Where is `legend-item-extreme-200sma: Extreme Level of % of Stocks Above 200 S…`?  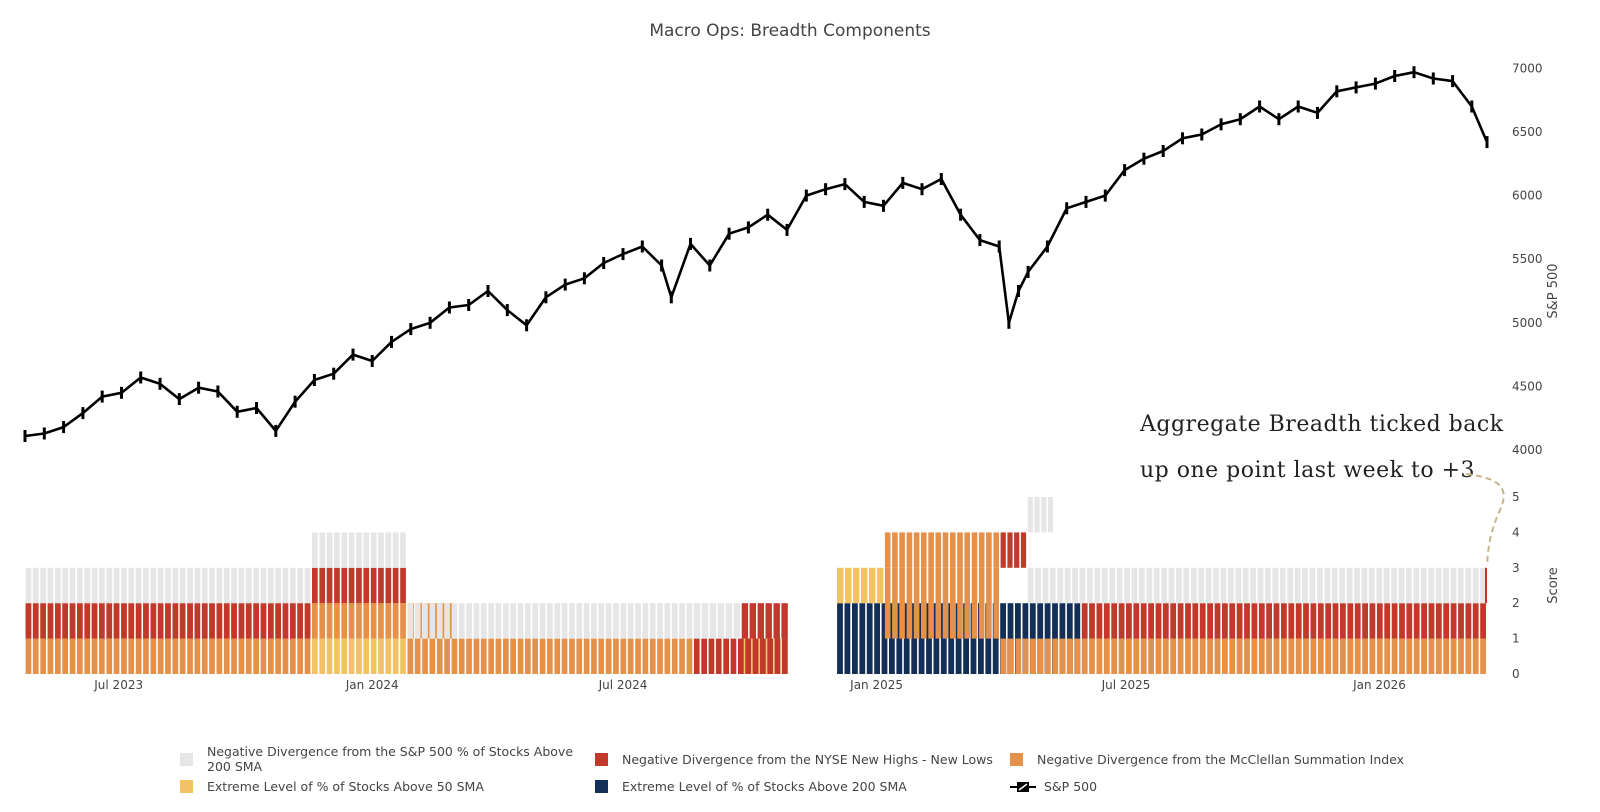
legend-item-extreme-200sma: Extreme Level of % of Stocks Above 200 S… is located at coordinates (802, 786).